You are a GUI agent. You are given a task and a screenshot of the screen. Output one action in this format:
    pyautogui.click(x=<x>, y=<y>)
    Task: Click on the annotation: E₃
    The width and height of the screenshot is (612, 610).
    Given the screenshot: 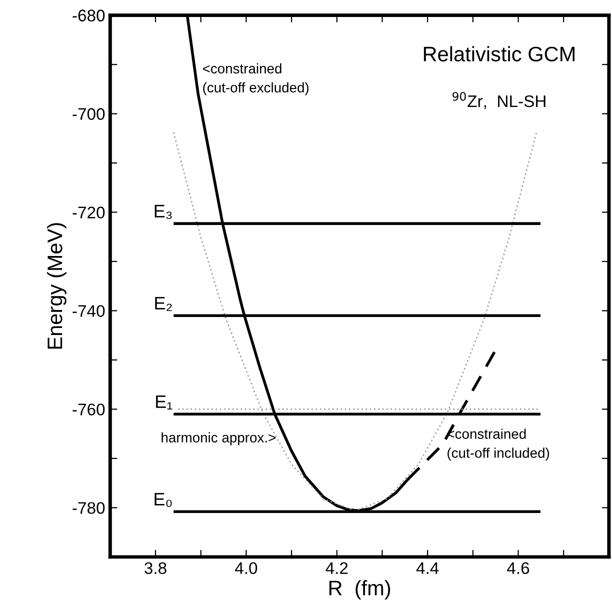 What is the action you would take?
    pyautogui.click(x=163, y=211)
    